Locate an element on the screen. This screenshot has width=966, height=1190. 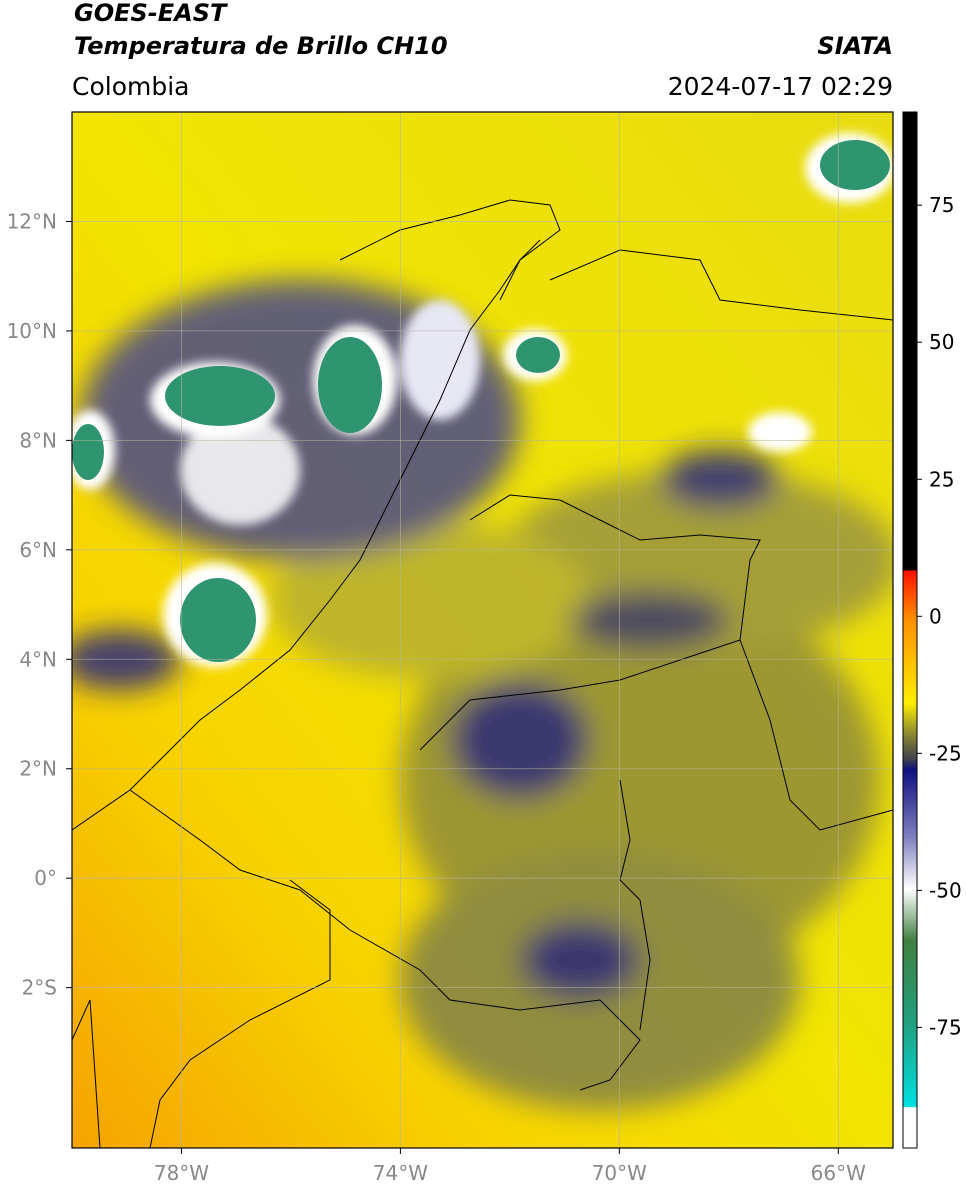
colorbar-tick-label: -75 is located at coordinates (945, 1027).